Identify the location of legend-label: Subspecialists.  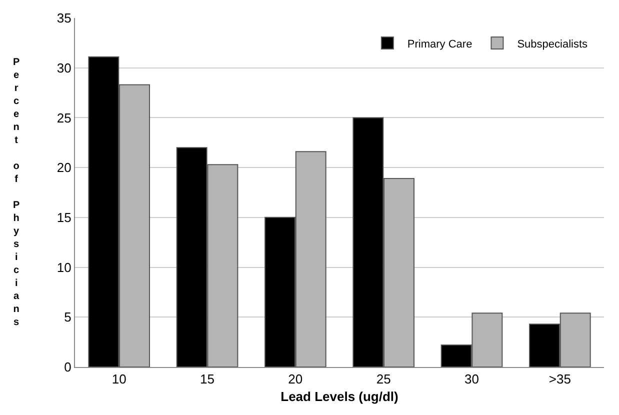
(552, 44).